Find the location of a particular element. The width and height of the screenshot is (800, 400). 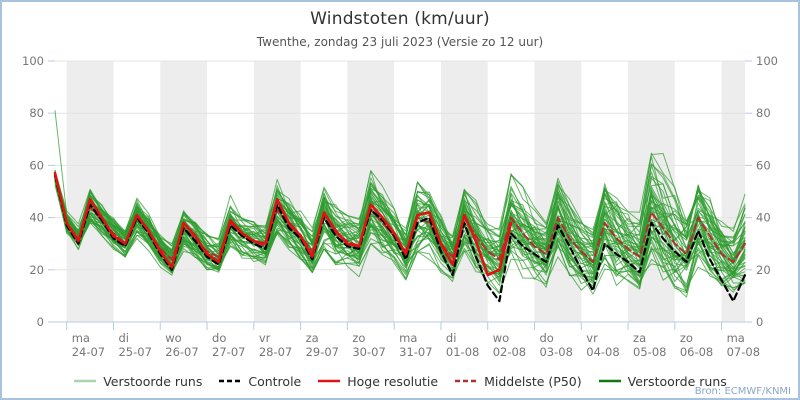

legend-label: Hoge resolutie is located at coordinates (393, 381).